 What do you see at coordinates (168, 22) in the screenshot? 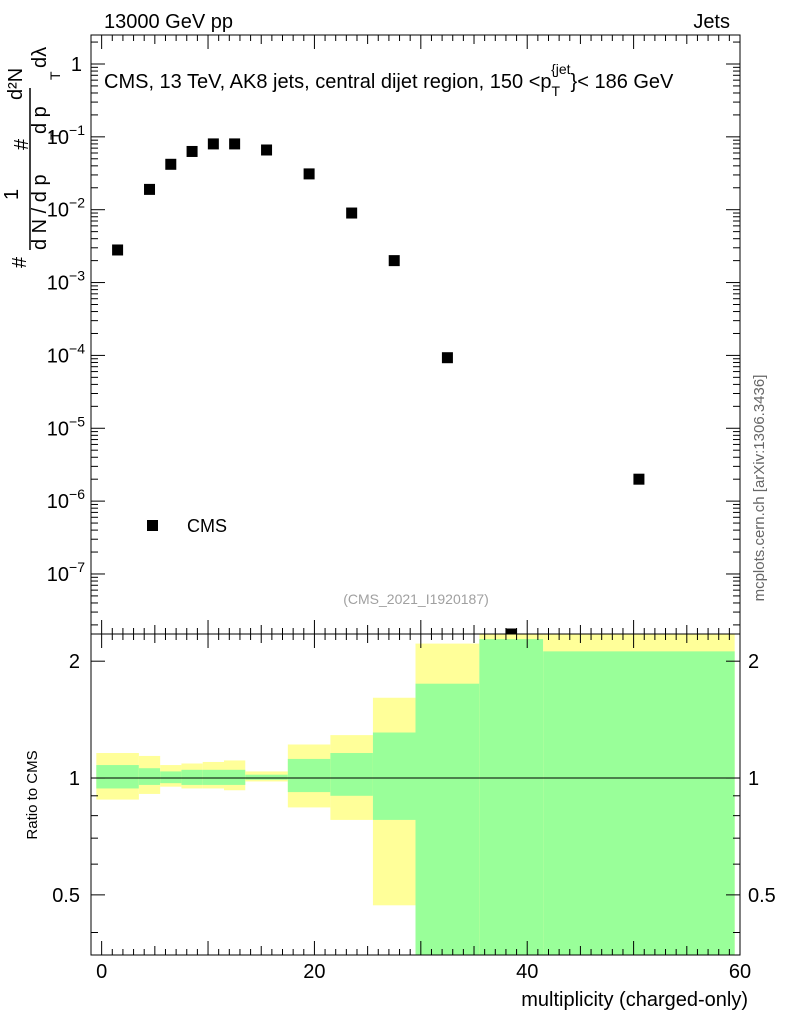
I see `energy-label: 13000 GeV pp` at bounding box center [168, 22].